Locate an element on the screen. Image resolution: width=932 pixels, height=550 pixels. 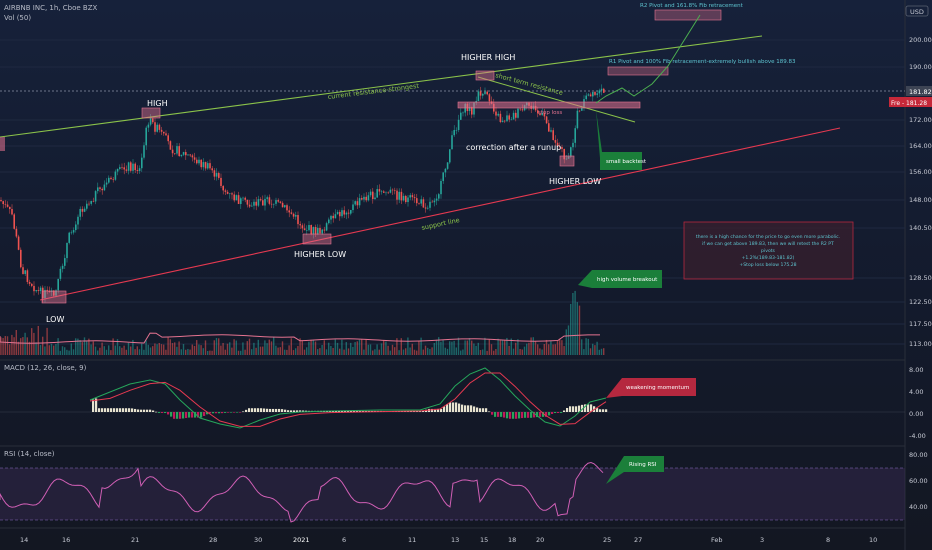
low-box is located at coordinates (54, 297).